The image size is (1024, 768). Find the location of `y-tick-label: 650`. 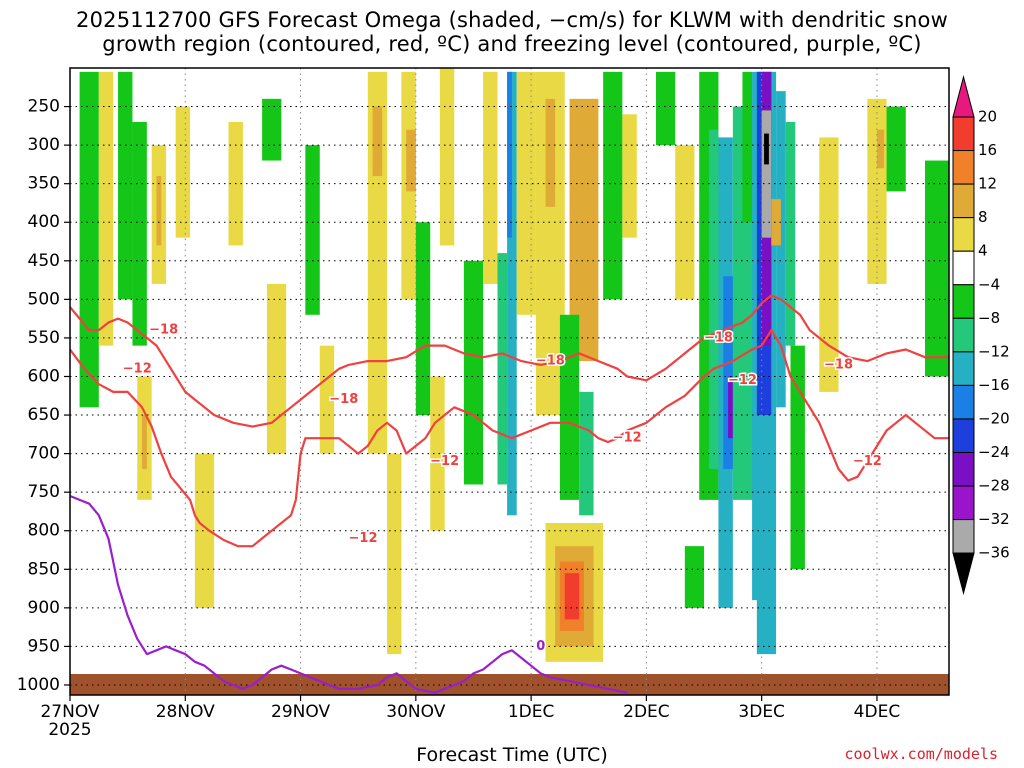

y-tick-label: 650 is located at coordinates (44, 415).